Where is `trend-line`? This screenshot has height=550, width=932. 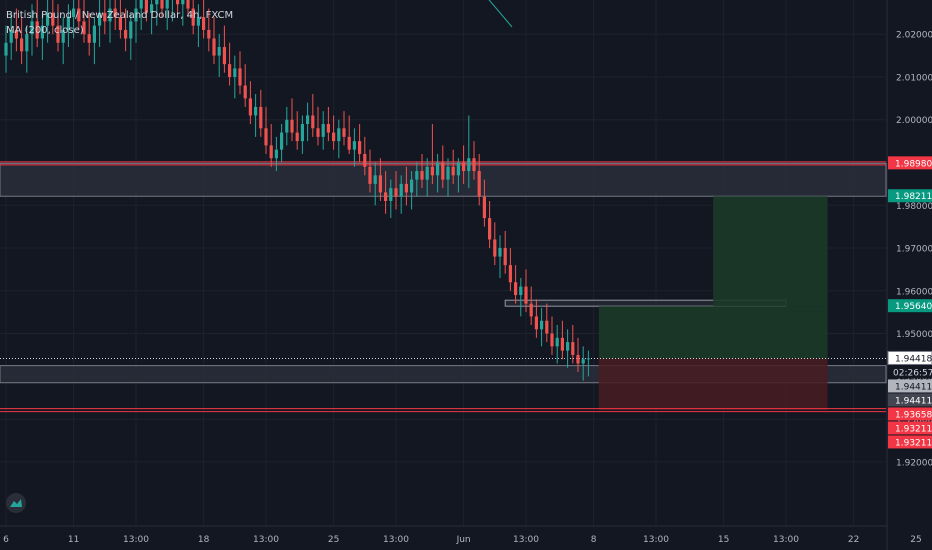
trend-line is located at coordinates (497, 14).